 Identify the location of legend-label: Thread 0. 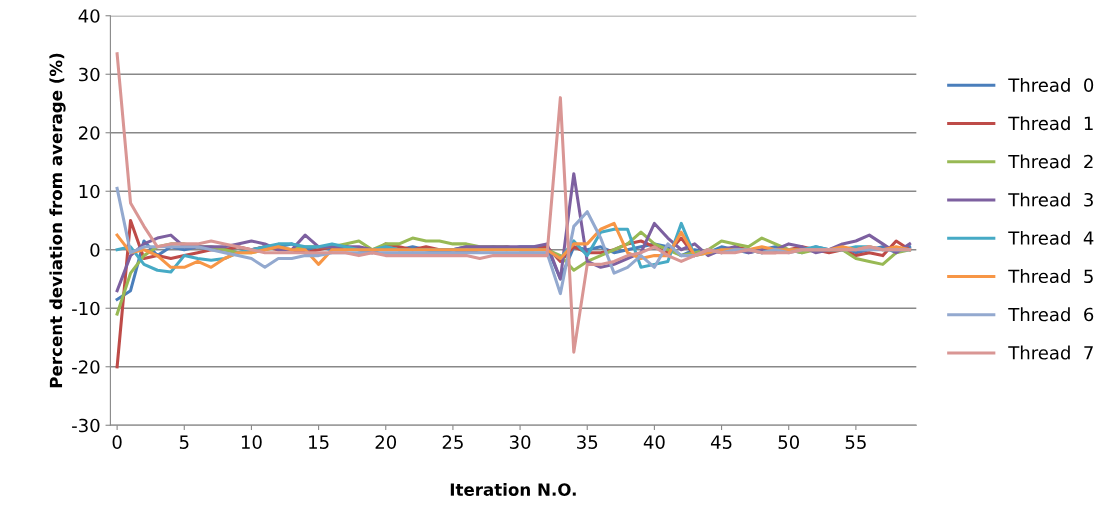
(1051, 84).